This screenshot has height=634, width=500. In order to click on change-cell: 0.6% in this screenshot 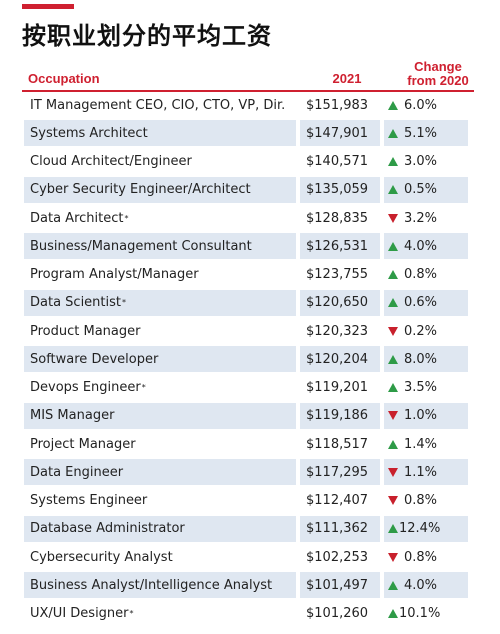, I will do `click(426, 302)`.